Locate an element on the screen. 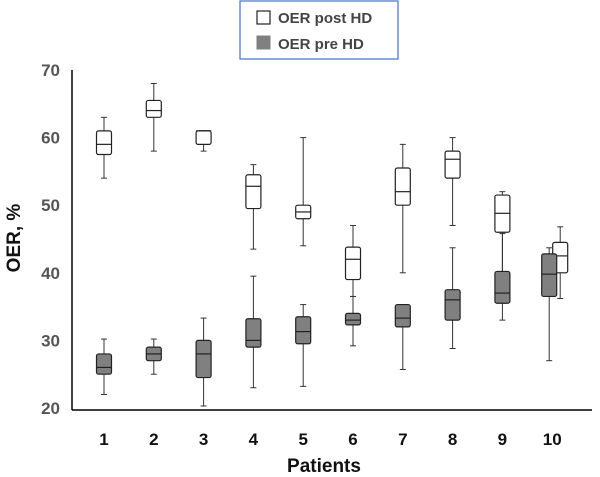  x-tick-label: 10 is located at coordinates (552, 439).